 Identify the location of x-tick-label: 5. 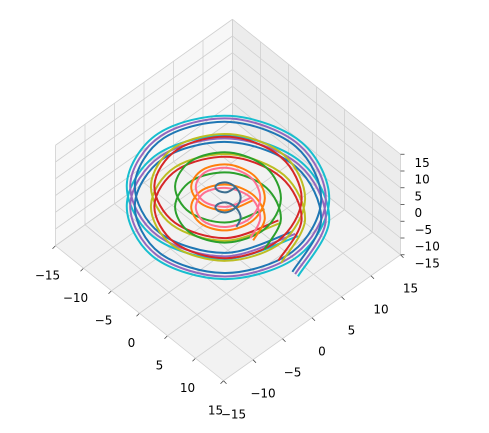
(160, 365).